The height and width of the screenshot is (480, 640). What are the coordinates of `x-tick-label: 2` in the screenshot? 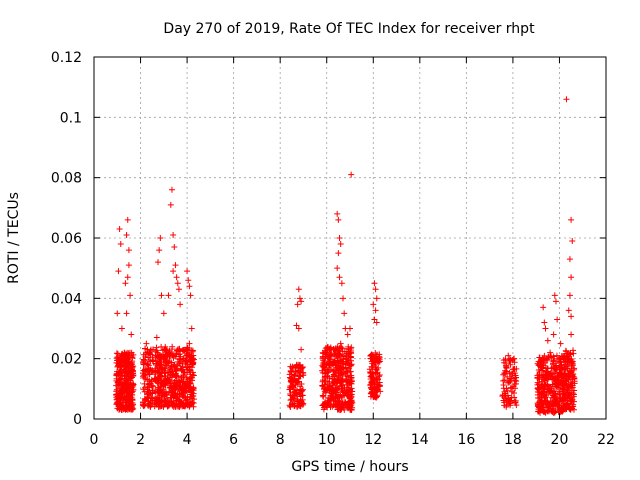 It's located at (140, 440).